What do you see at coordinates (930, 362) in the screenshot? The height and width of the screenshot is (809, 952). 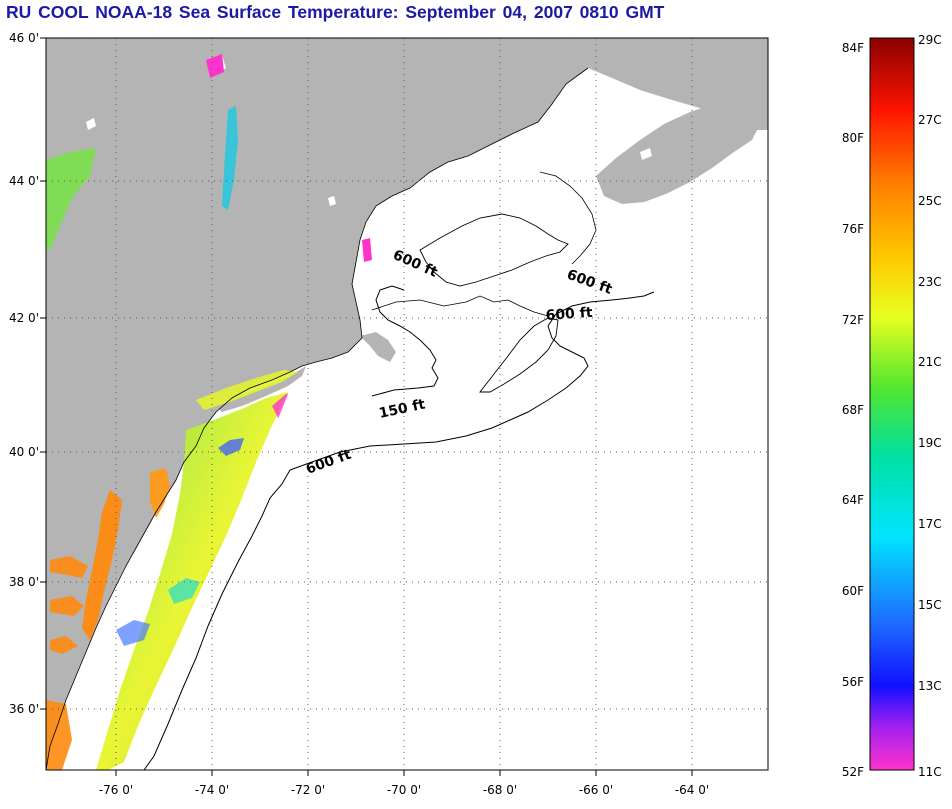 I see `colorbar-c-label: 21C` at bounding box center [930, 362].